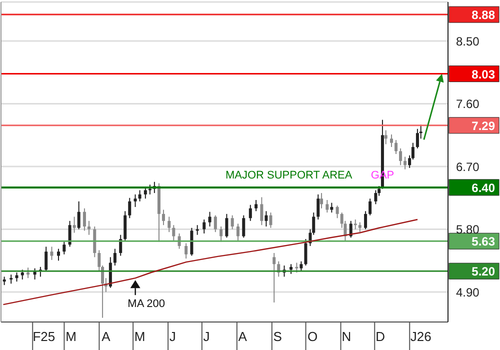 The width and height of the screenshot is (500, 350). What do you see at coordinates (347, 336) in the screenshot?
I see `x-tick-label: N` at bounding box center [347, 336].